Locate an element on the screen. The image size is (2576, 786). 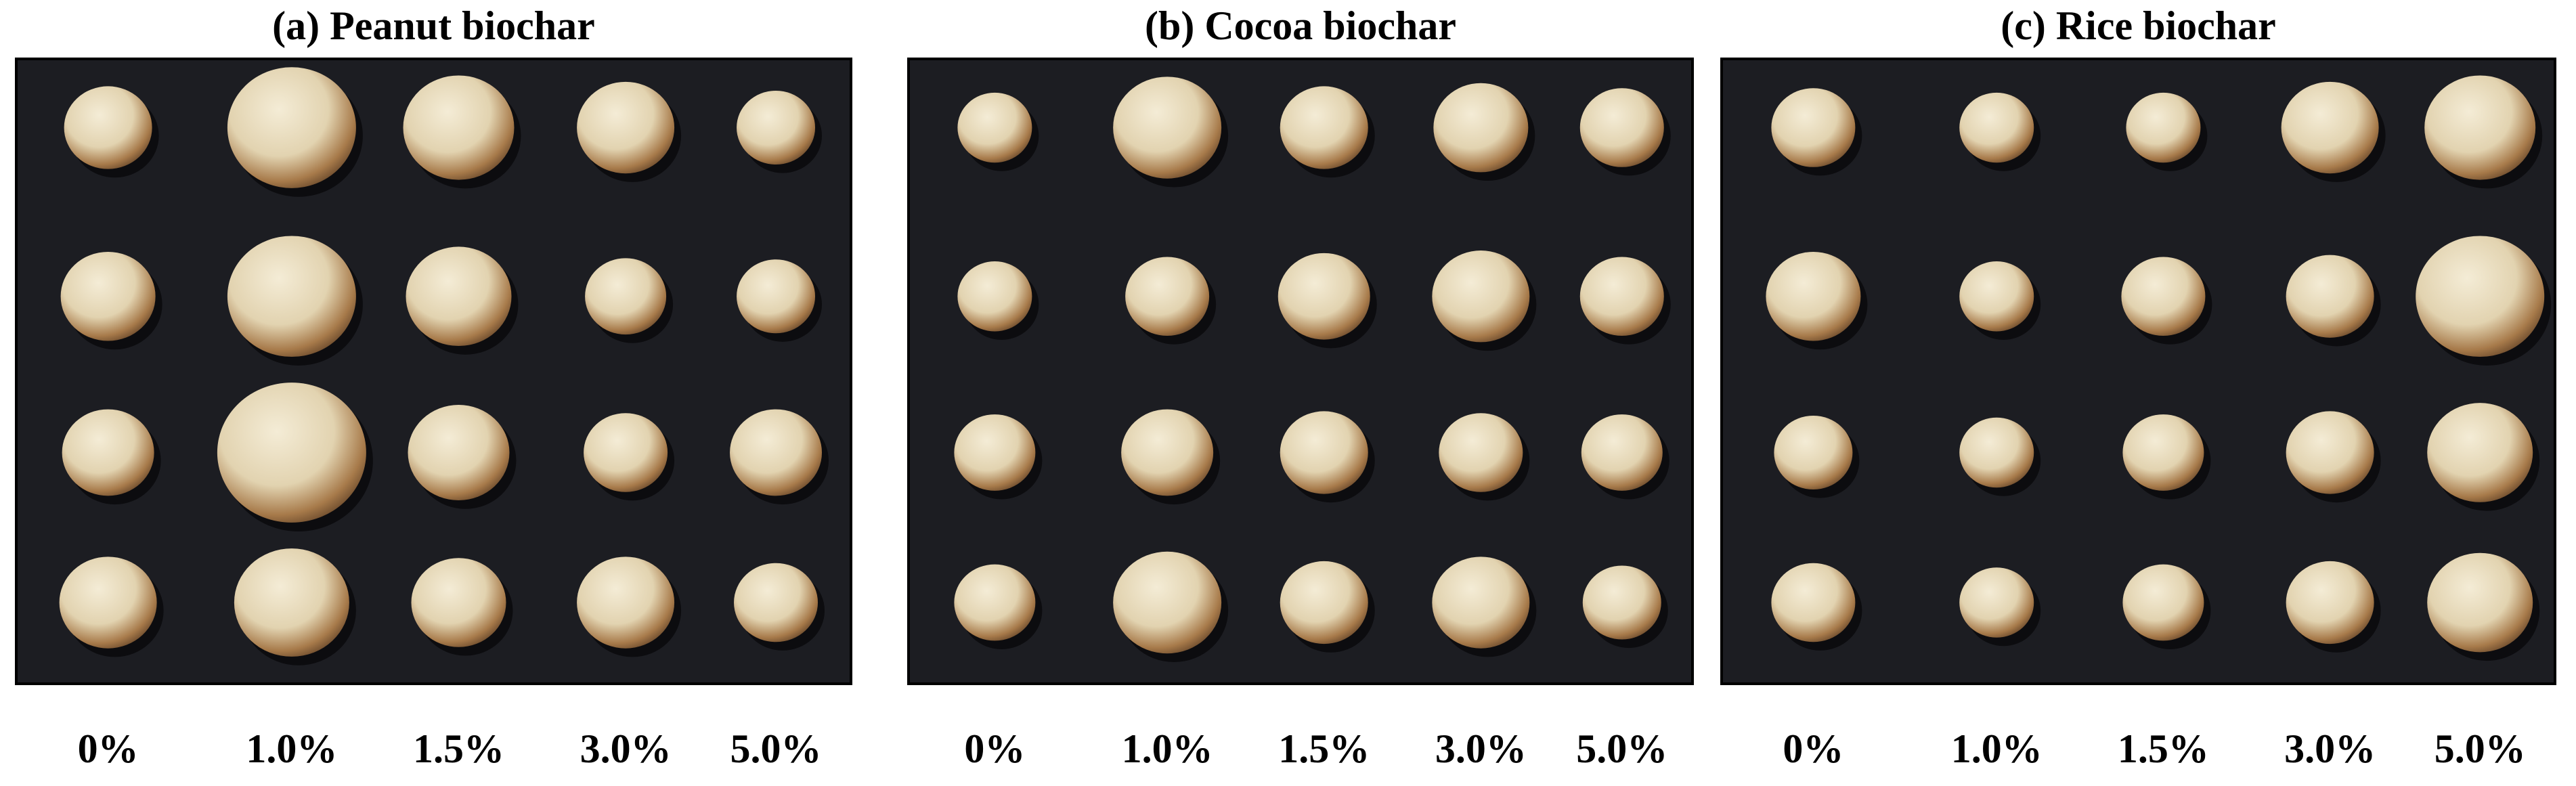
panel-title: (b) Cocoa biochar is located at coordinates (1300, 25).